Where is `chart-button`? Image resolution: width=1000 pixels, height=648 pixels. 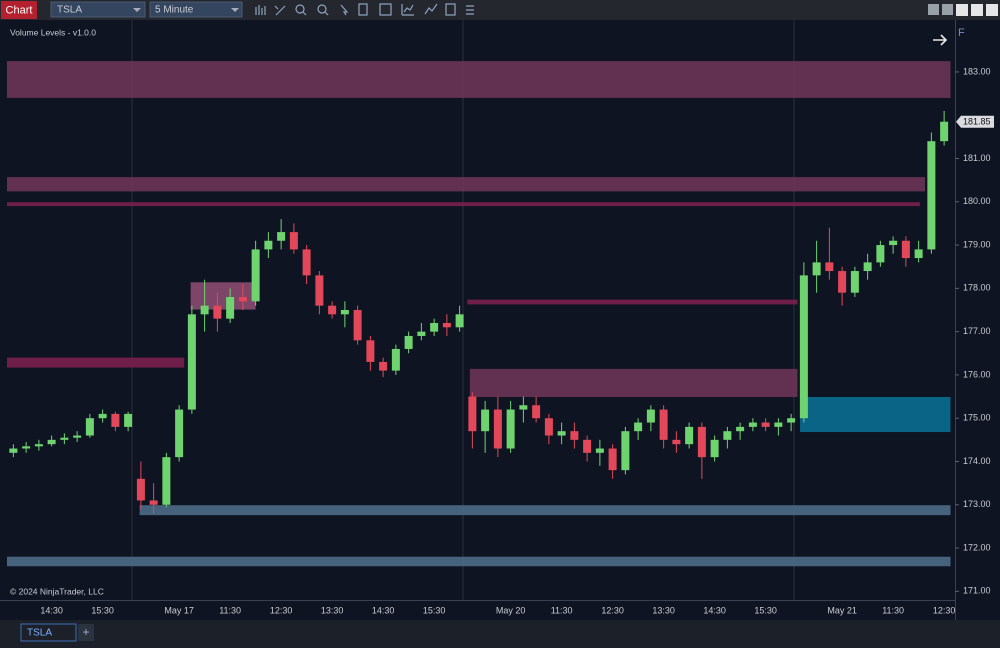
chart-button is located at coordinates (19, 10).